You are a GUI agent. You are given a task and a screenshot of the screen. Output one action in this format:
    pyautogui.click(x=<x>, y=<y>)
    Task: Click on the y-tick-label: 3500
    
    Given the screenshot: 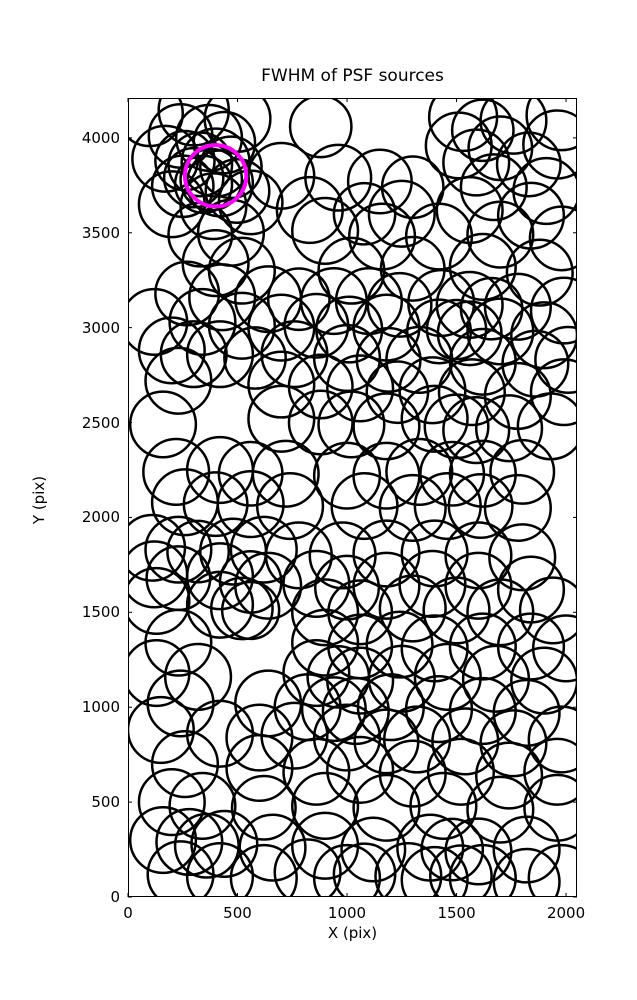 What is the action you would take?
    pyautogui.click(x=100, y=232)
    